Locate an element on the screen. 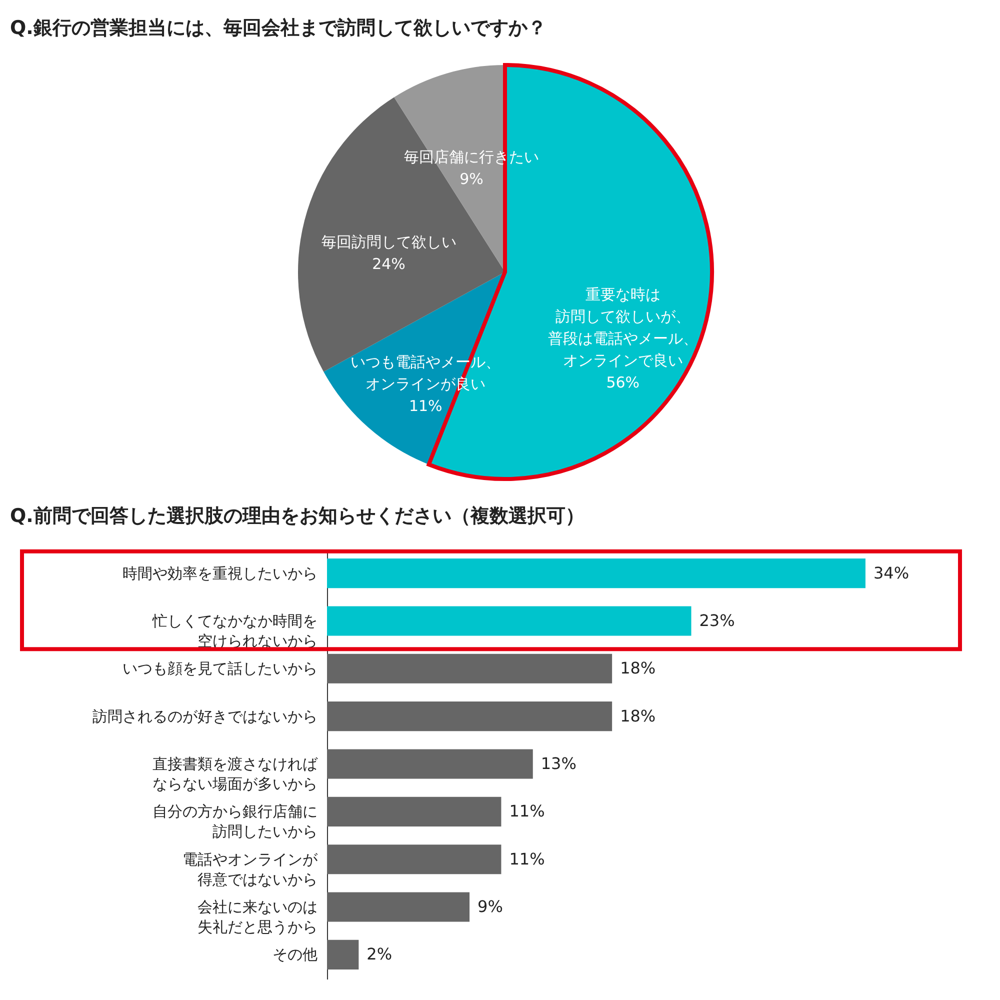  y-tick-label: 会社に来ないのは失礼だと思うから is located at coordinates (258, 917).